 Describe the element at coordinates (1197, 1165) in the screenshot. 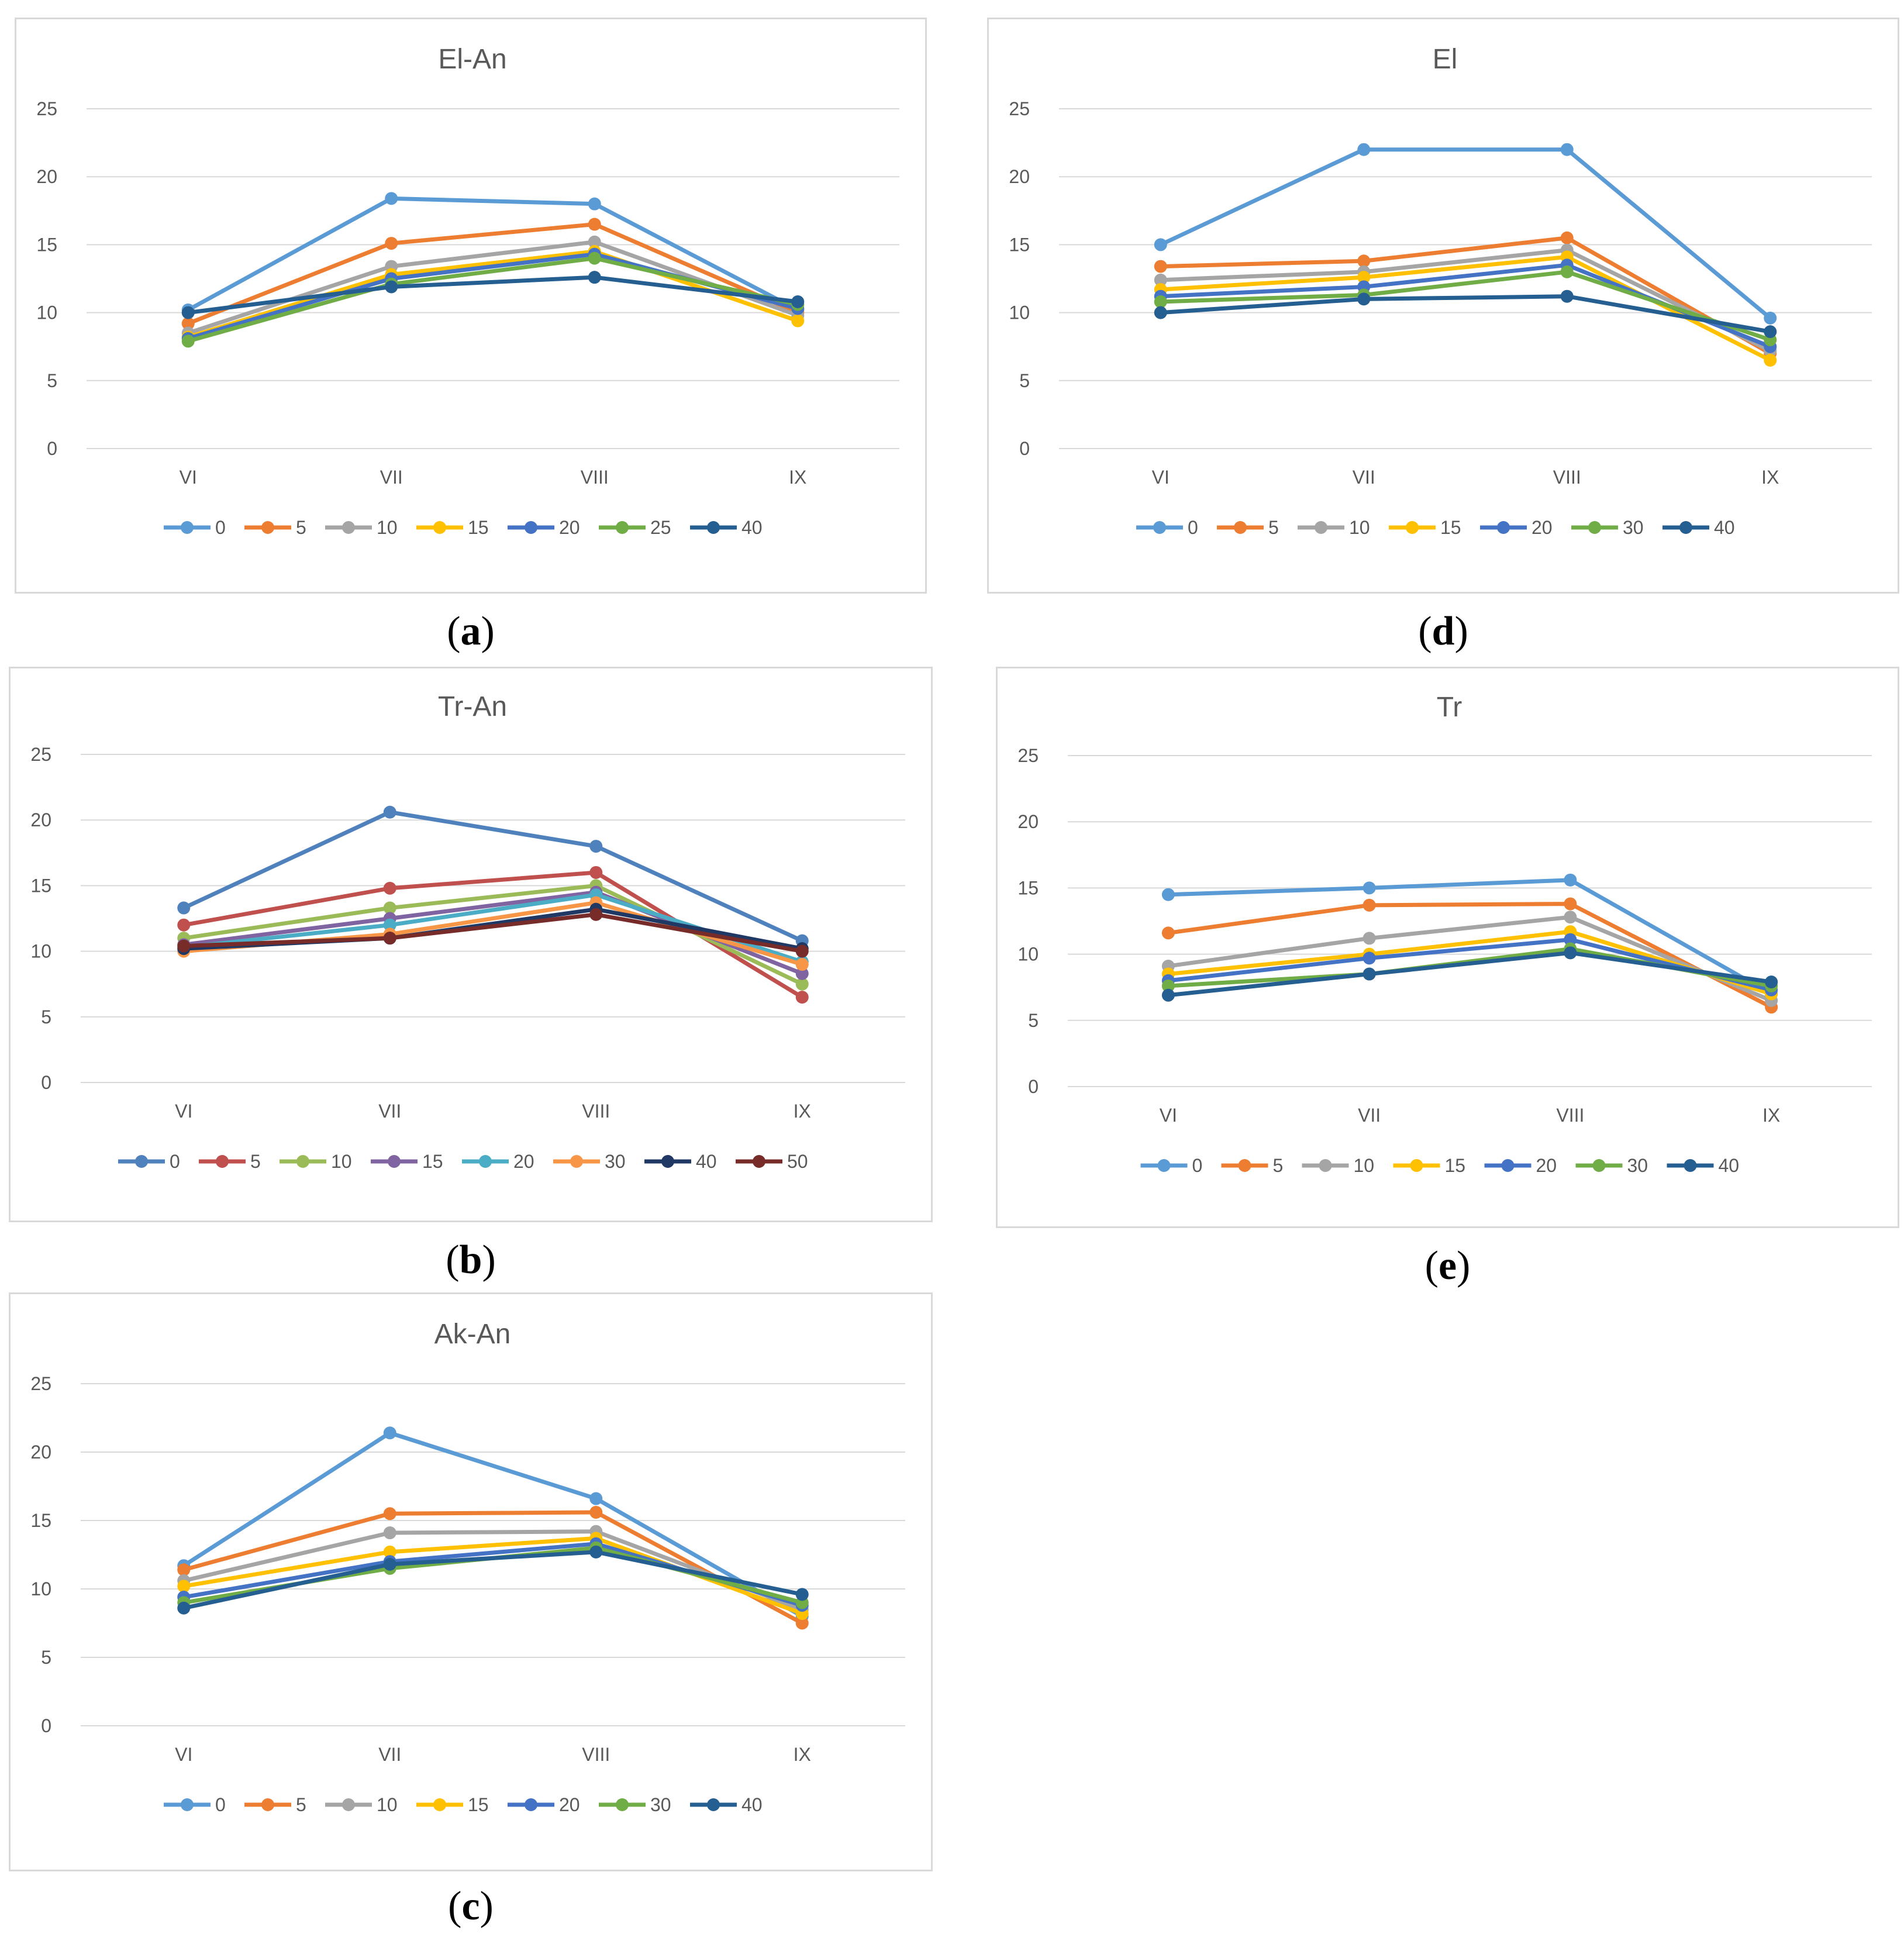

I see `legend-label: 0` at that location.